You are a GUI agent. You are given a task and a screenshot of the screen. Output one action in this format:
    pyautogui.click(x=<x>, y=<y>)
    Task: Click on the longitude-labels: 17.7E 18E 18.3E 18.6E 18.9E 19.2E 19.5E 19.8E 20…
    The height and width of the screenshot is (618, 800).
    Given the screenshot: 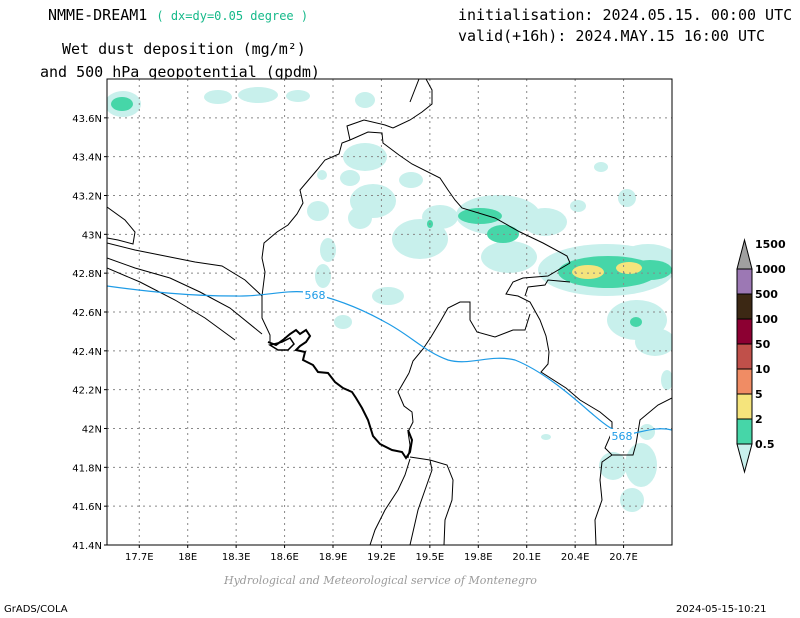 What is the action you would take?
    pyautogui.click(x=381, y=554)
    